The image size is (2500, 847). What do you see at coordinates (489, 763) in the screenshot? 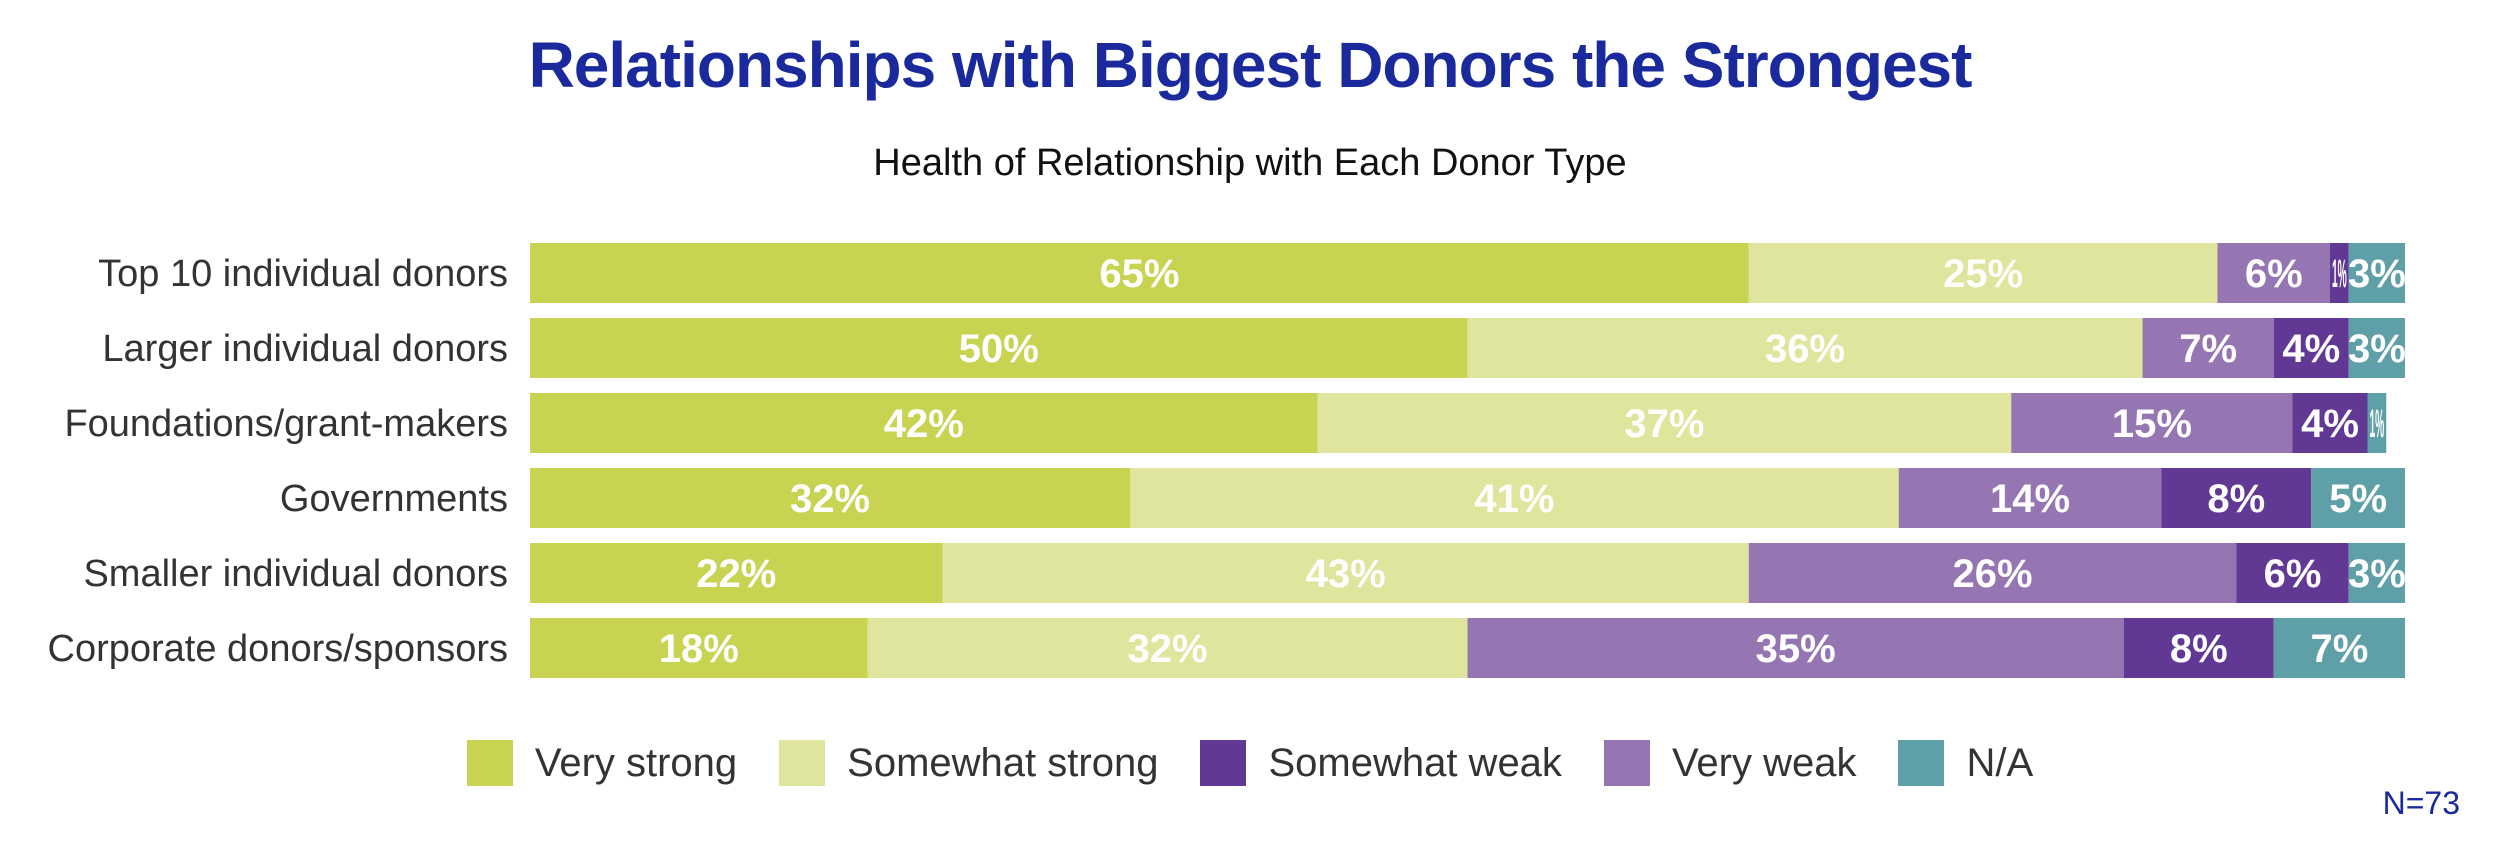
I see `legend-swatch-very-strong` at bounding box center [489, 763].